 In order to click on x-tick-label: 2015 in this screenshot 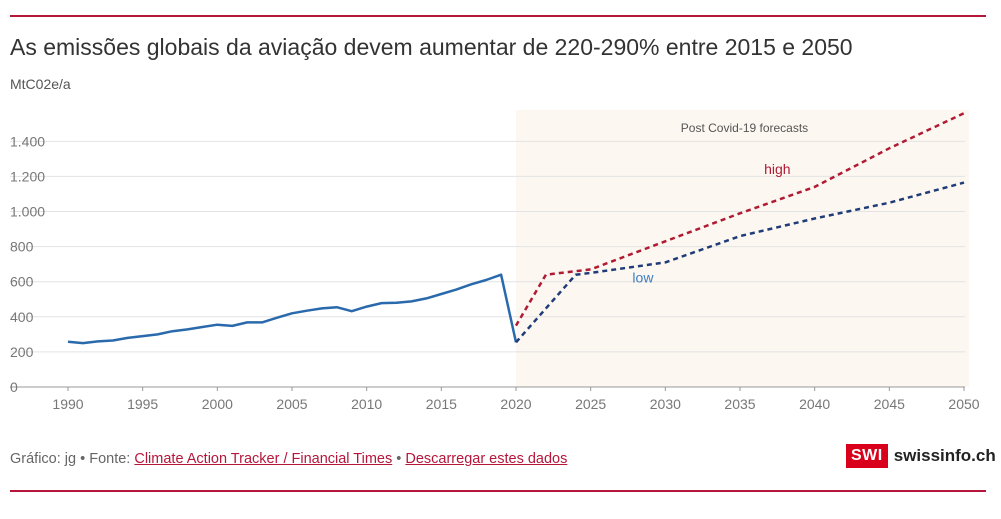, I will do `click(441, 404)`.